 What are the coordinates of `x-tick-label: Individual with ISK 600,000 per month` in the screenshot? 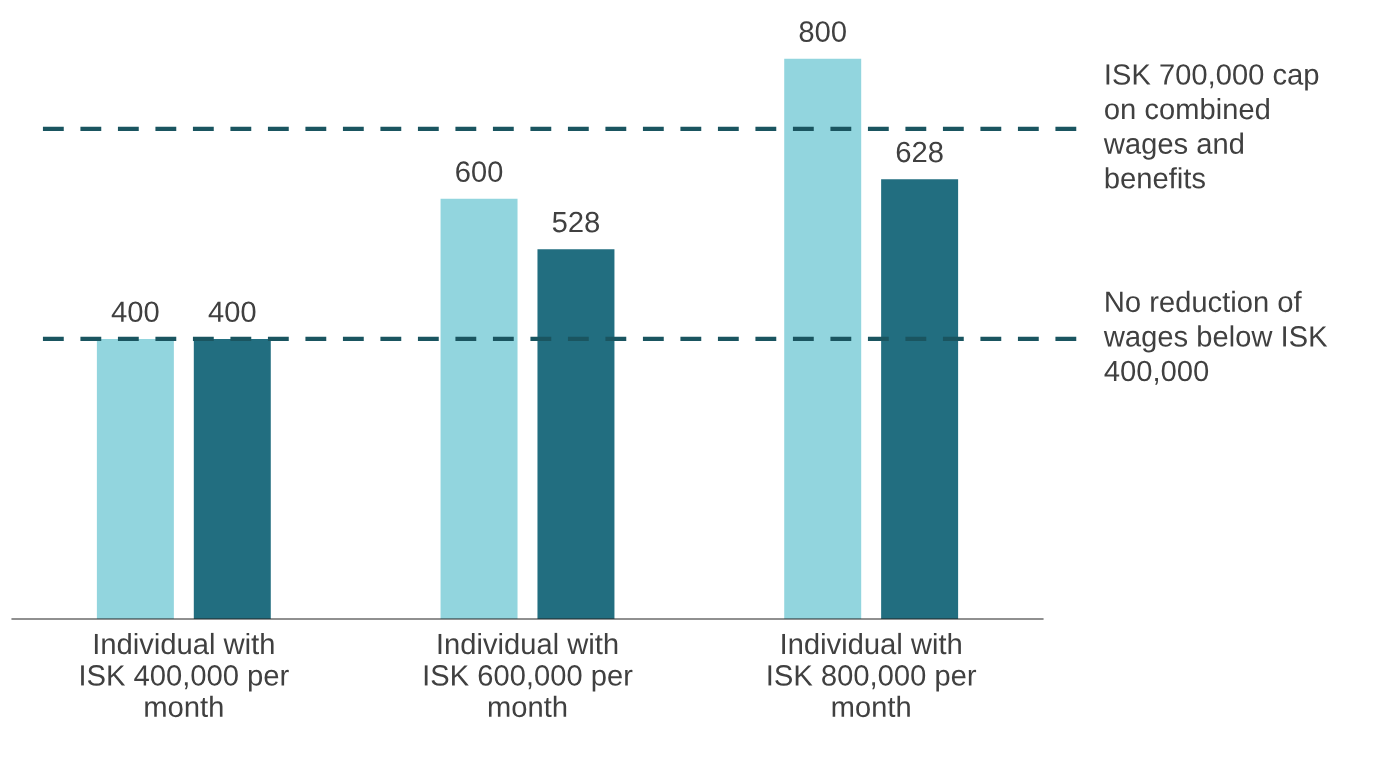 It's located at (528, 675).